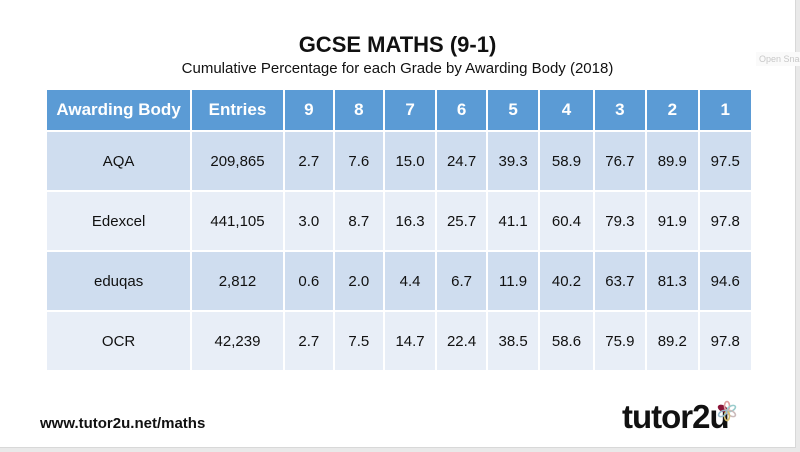 The image size is (800, 452). I want to click on percentage-cell: 24.7, so click(462, 160).